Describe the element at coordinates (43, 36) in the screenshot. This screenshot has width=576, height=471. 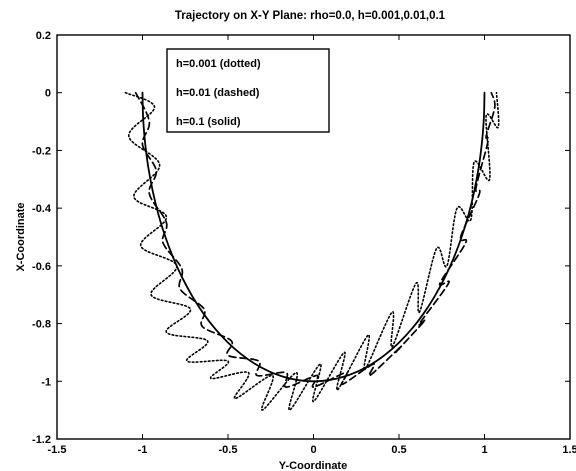
I see `y-tick-label: 0.2` at that location.